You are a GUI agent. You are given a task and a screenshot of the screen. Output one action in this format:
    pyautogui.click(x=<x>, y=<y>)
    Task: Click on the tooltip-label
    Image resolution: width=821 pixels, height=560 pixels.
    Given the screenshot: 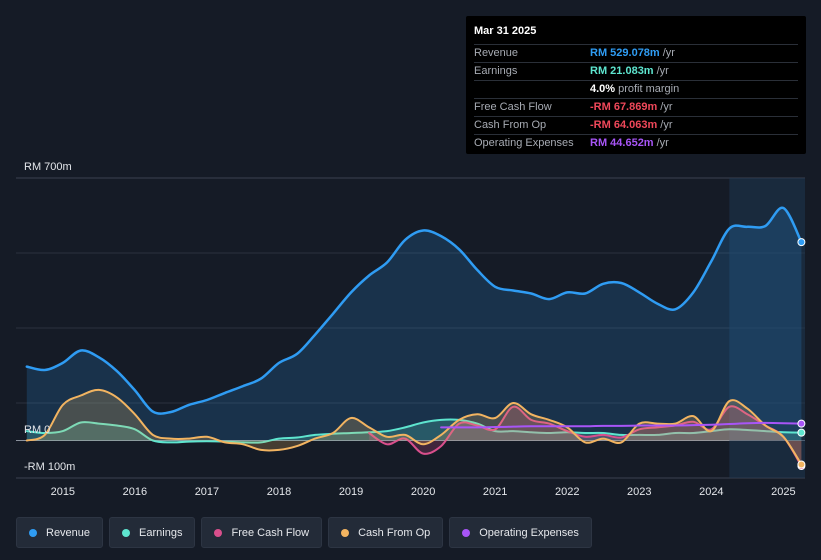 What is the action you would take?
    pyautogui.click(x=532, y=89)
    